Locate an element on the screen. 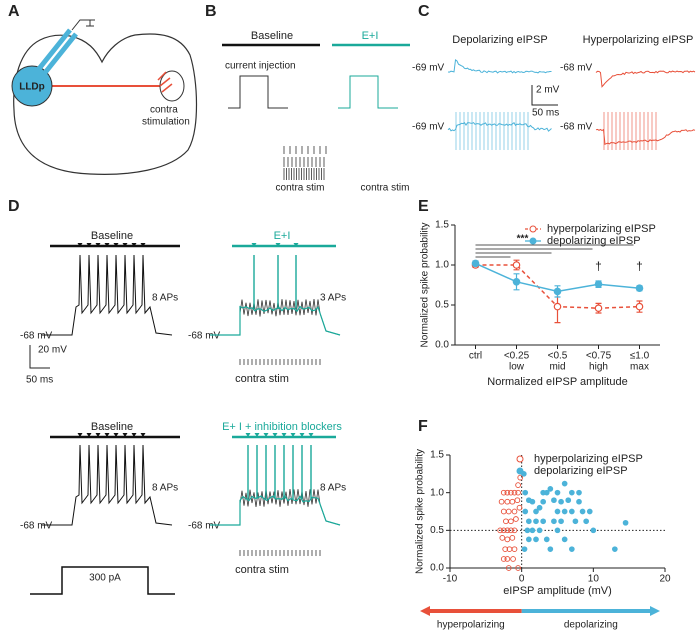 This screenshot has height=631, width=700. protocol-label: current injection is located at coordinates (260, 66).